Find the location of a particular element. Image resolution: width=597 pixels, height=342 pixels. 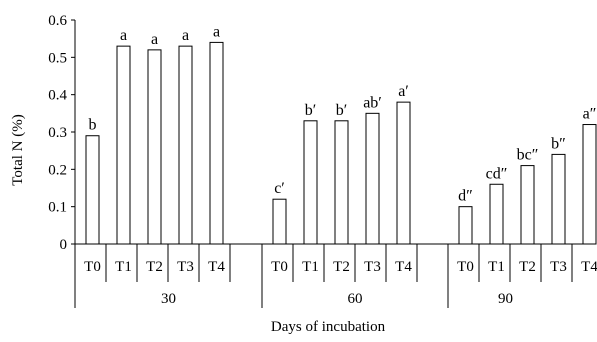

y-tick-label: 0.4 is located at coordinates (57, 96).